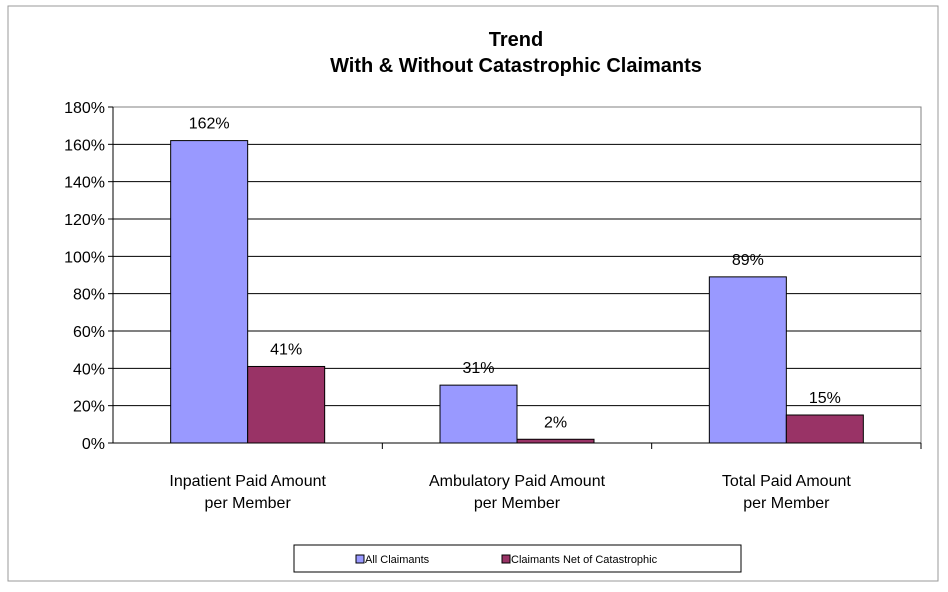 This screenshot has height=592, width=948. Describe the element at coordinates (825, 398) in the screenshot. I see `data-label: 15%` at that location.